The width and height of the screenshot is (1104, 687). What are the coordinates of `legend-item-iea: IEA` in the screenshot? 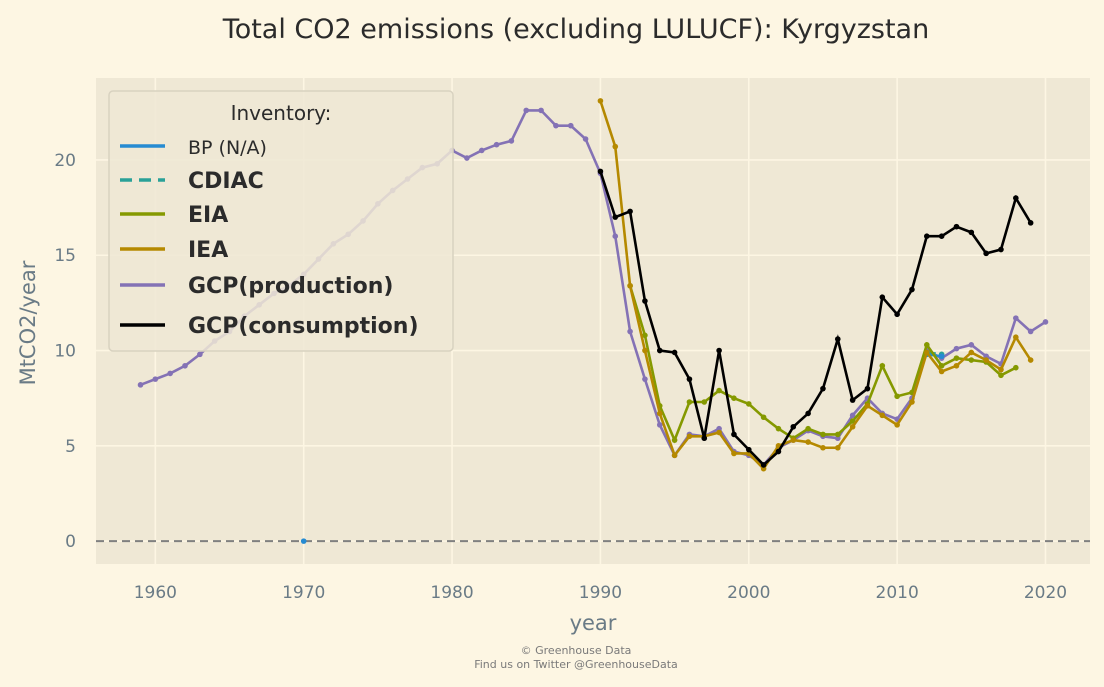 It's located at (174, 250).